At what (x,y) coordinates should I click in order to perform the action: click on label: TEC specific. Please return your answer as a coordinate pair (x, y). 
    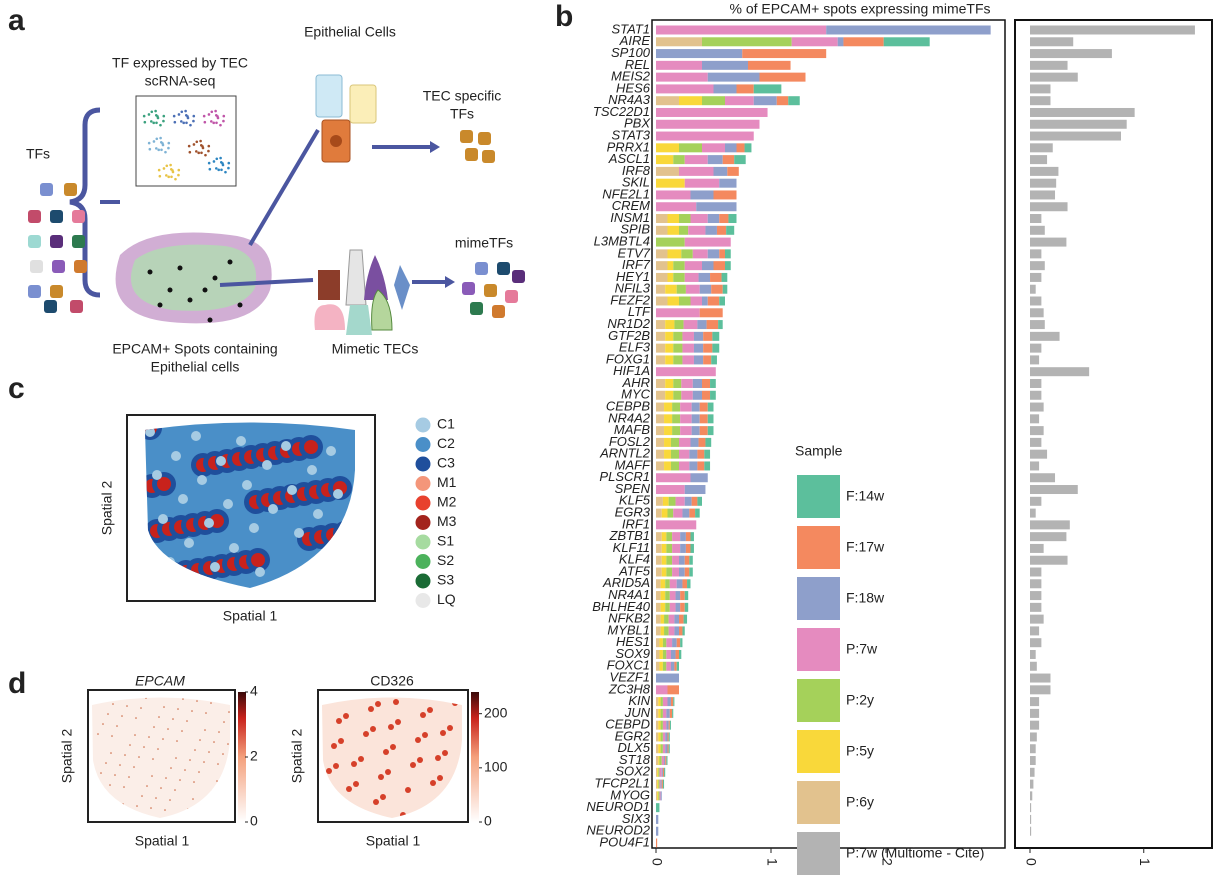
    Looking at the image, I should click on (462, 96).